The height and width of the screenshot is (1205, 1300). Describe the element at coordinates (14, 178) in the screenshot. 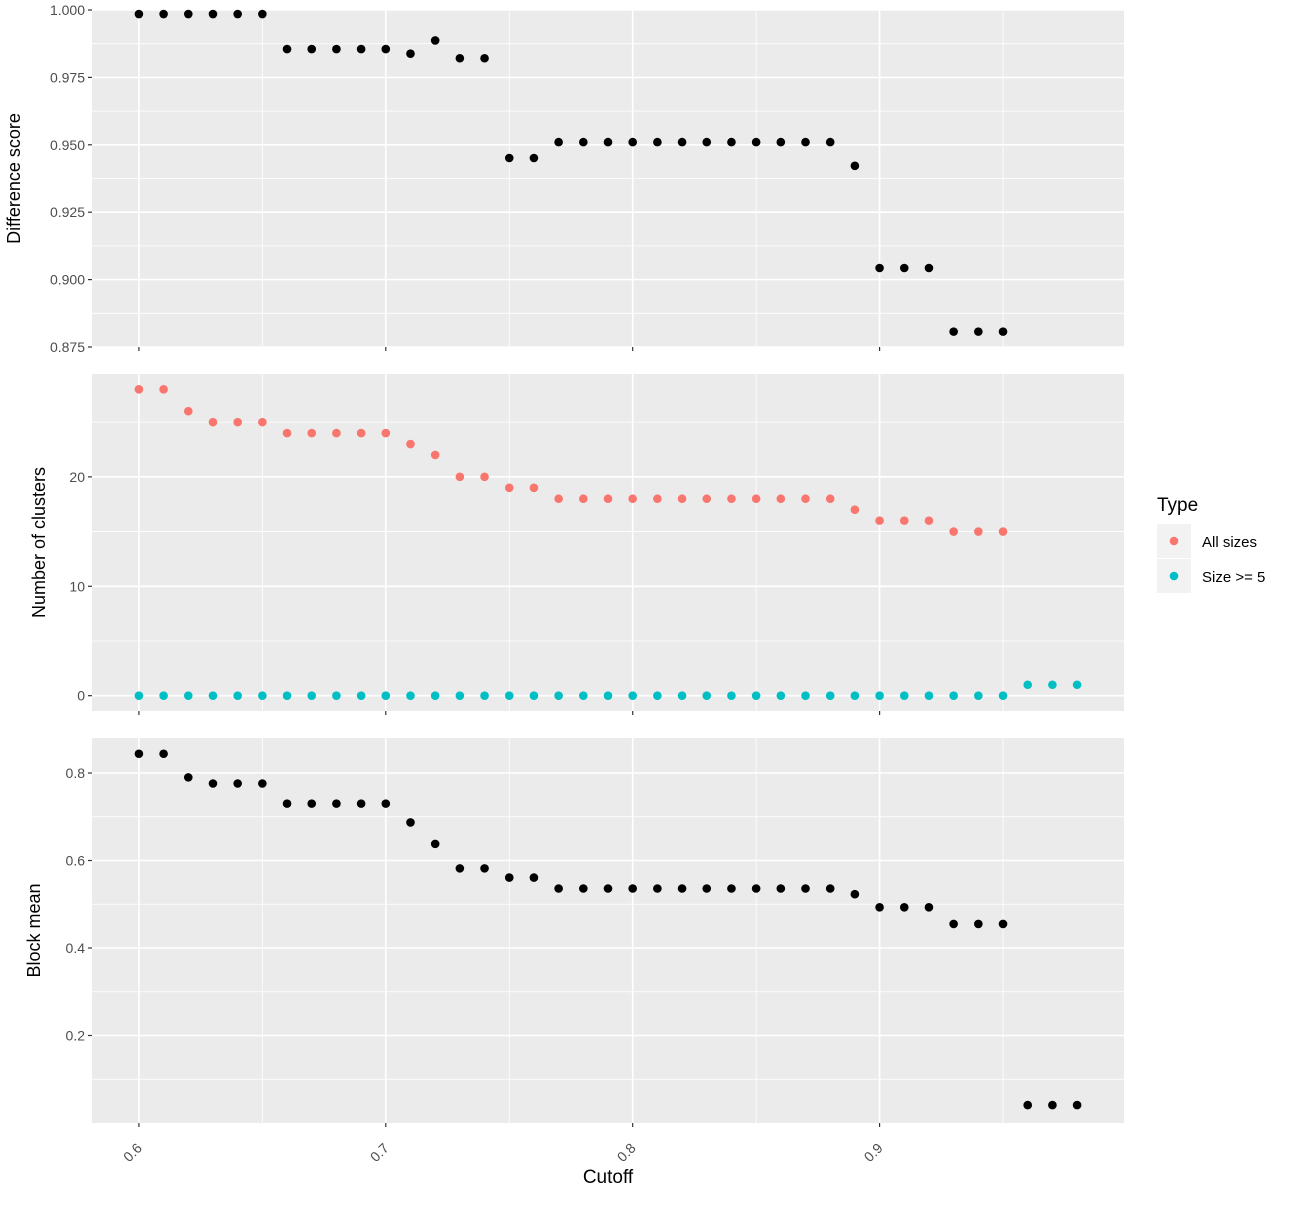

I see `y-axis-label: Difference score` at that location.